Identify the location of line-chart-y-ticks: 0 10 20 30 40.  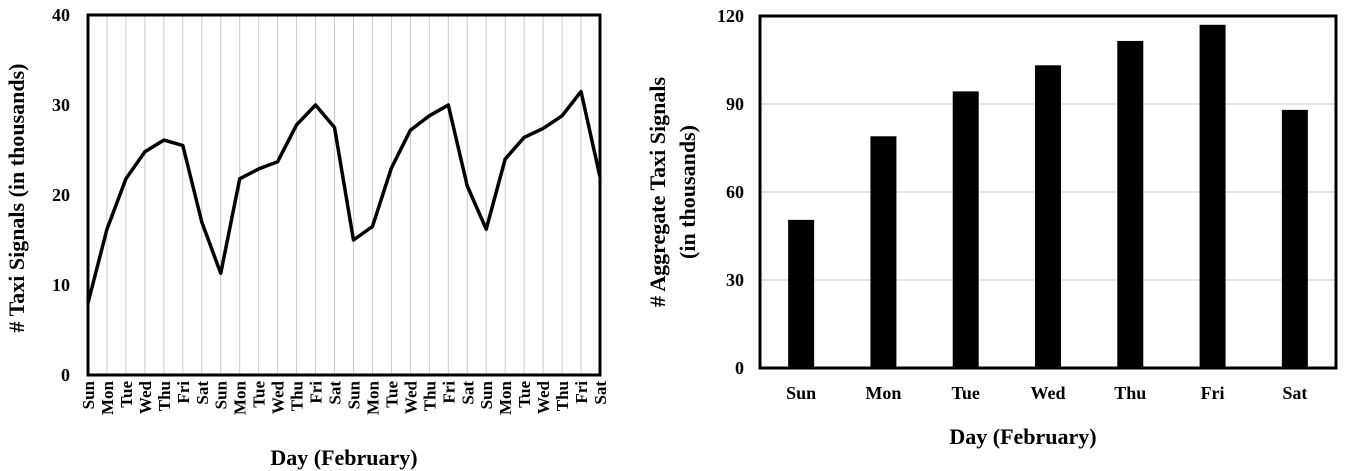
(61, 195).